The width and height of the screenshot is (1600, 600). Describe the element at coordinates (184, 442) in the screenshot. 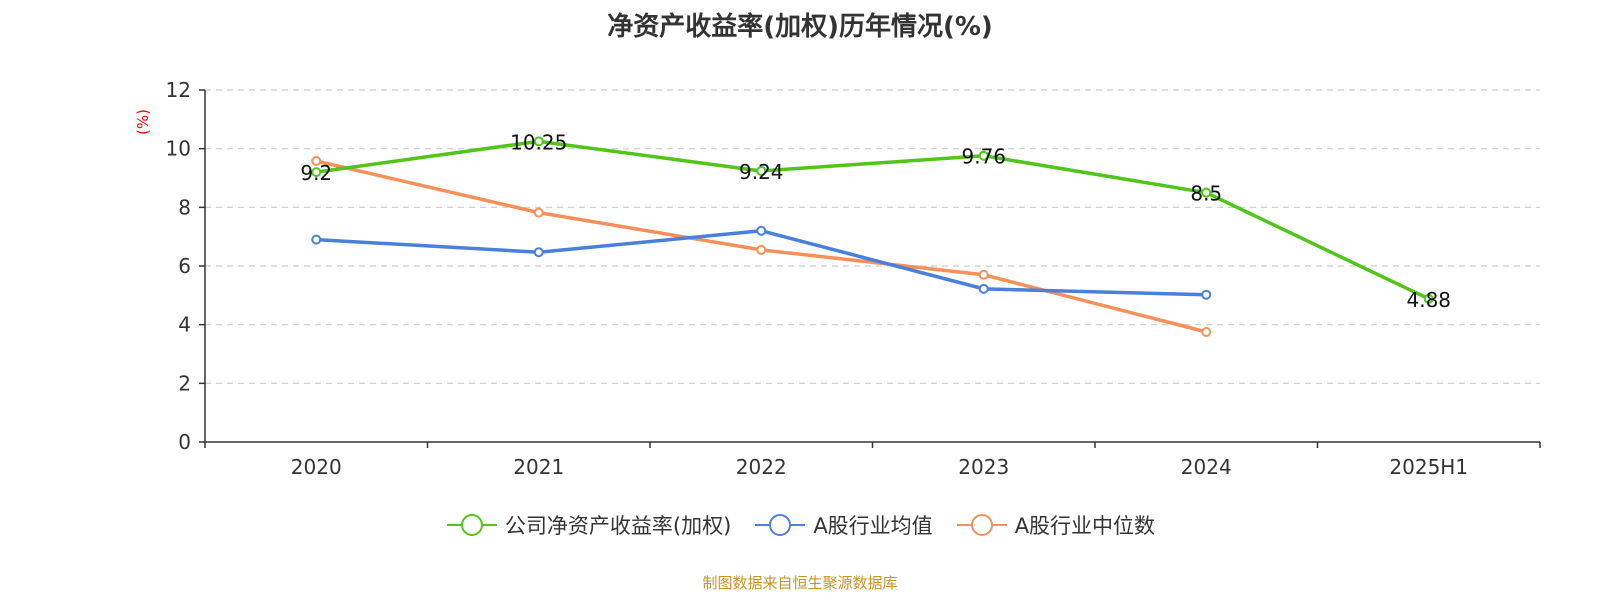

I see `y-tick-label: 0` at that location.